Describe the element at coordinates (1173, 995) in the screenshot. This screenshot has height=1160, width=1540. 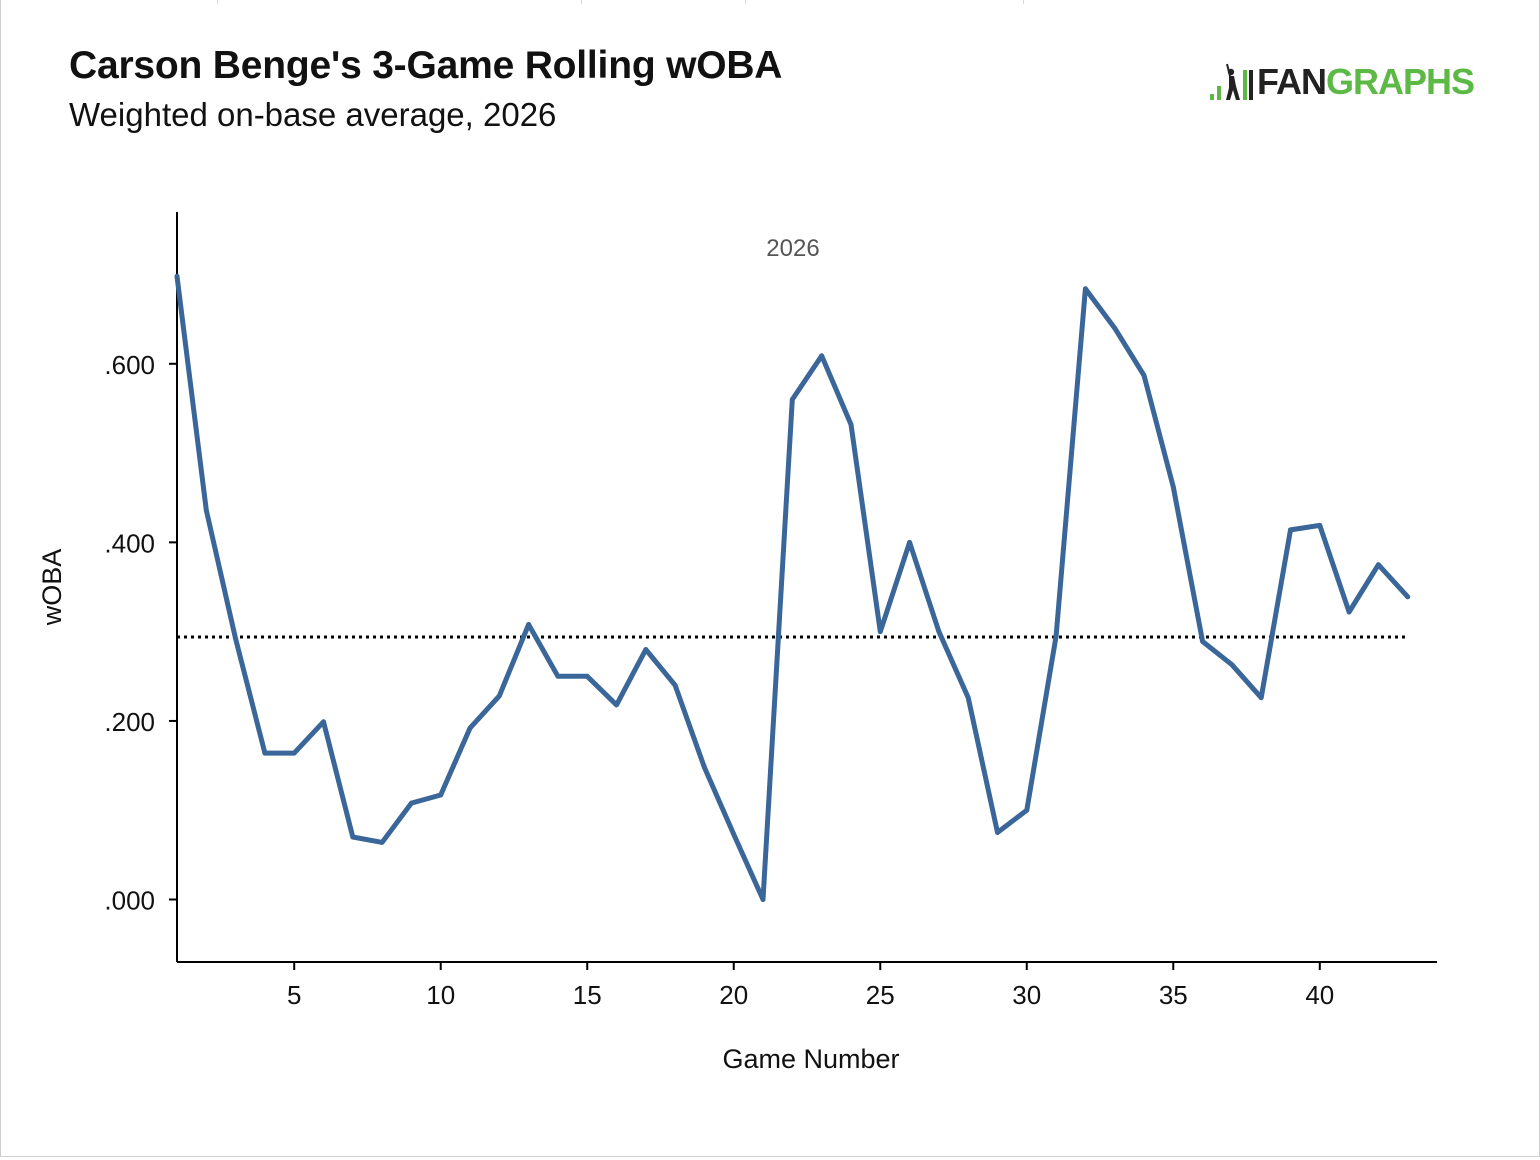
I see `x-tick-label: 35` at that location.